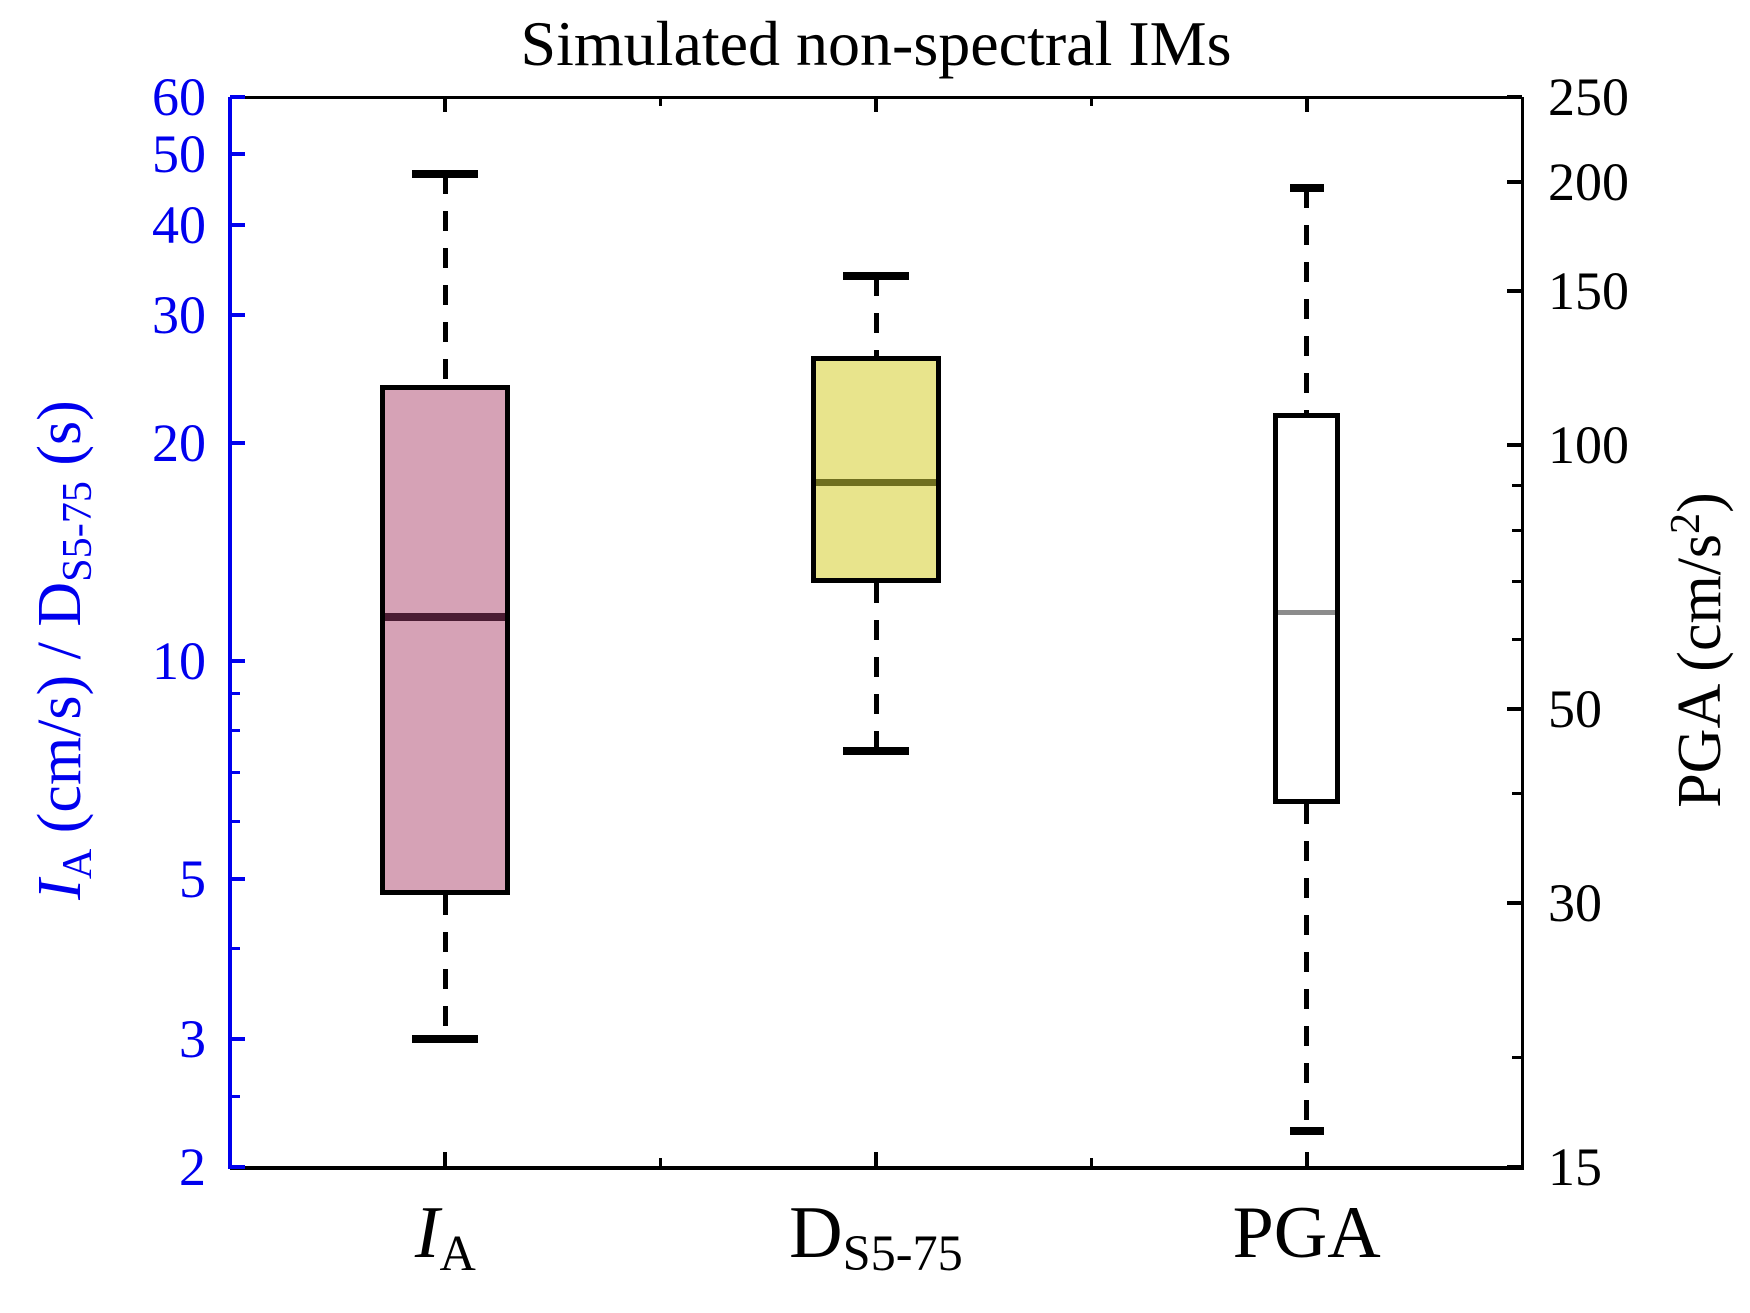 Image resolution: width=1750 pixels, height=1313 pixels. I want to click on right-tick-label: 30, so click(1575, 903).